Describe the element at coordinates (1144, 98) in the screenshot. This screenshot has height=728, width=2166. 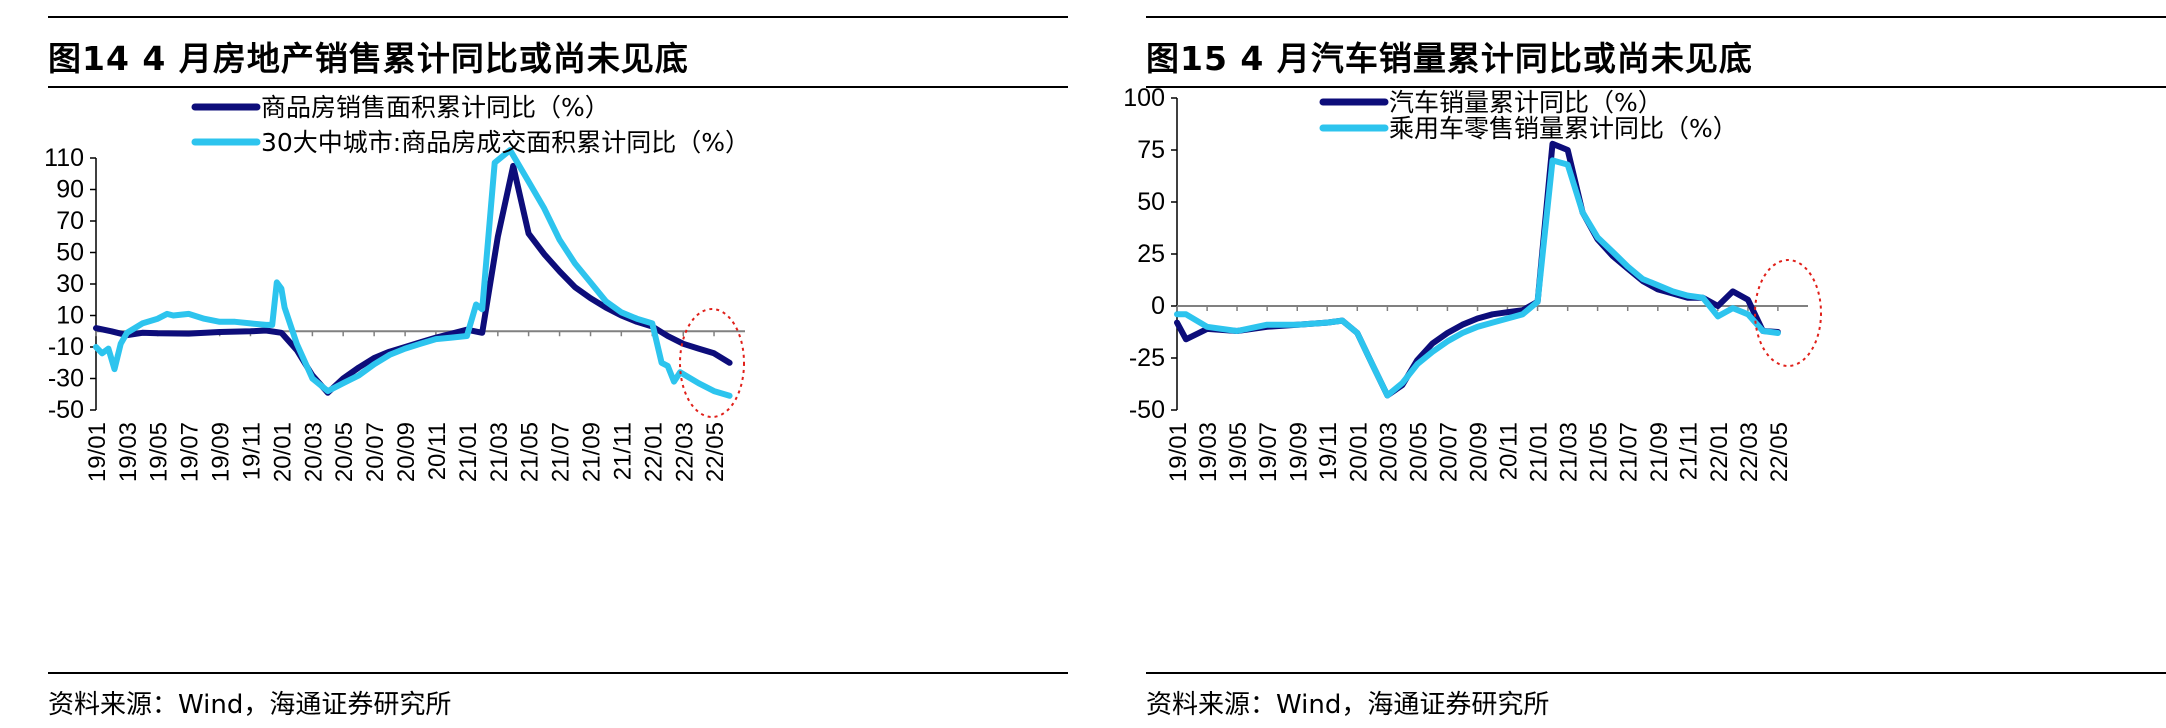
I see `y-tick-label: 100` at that location.